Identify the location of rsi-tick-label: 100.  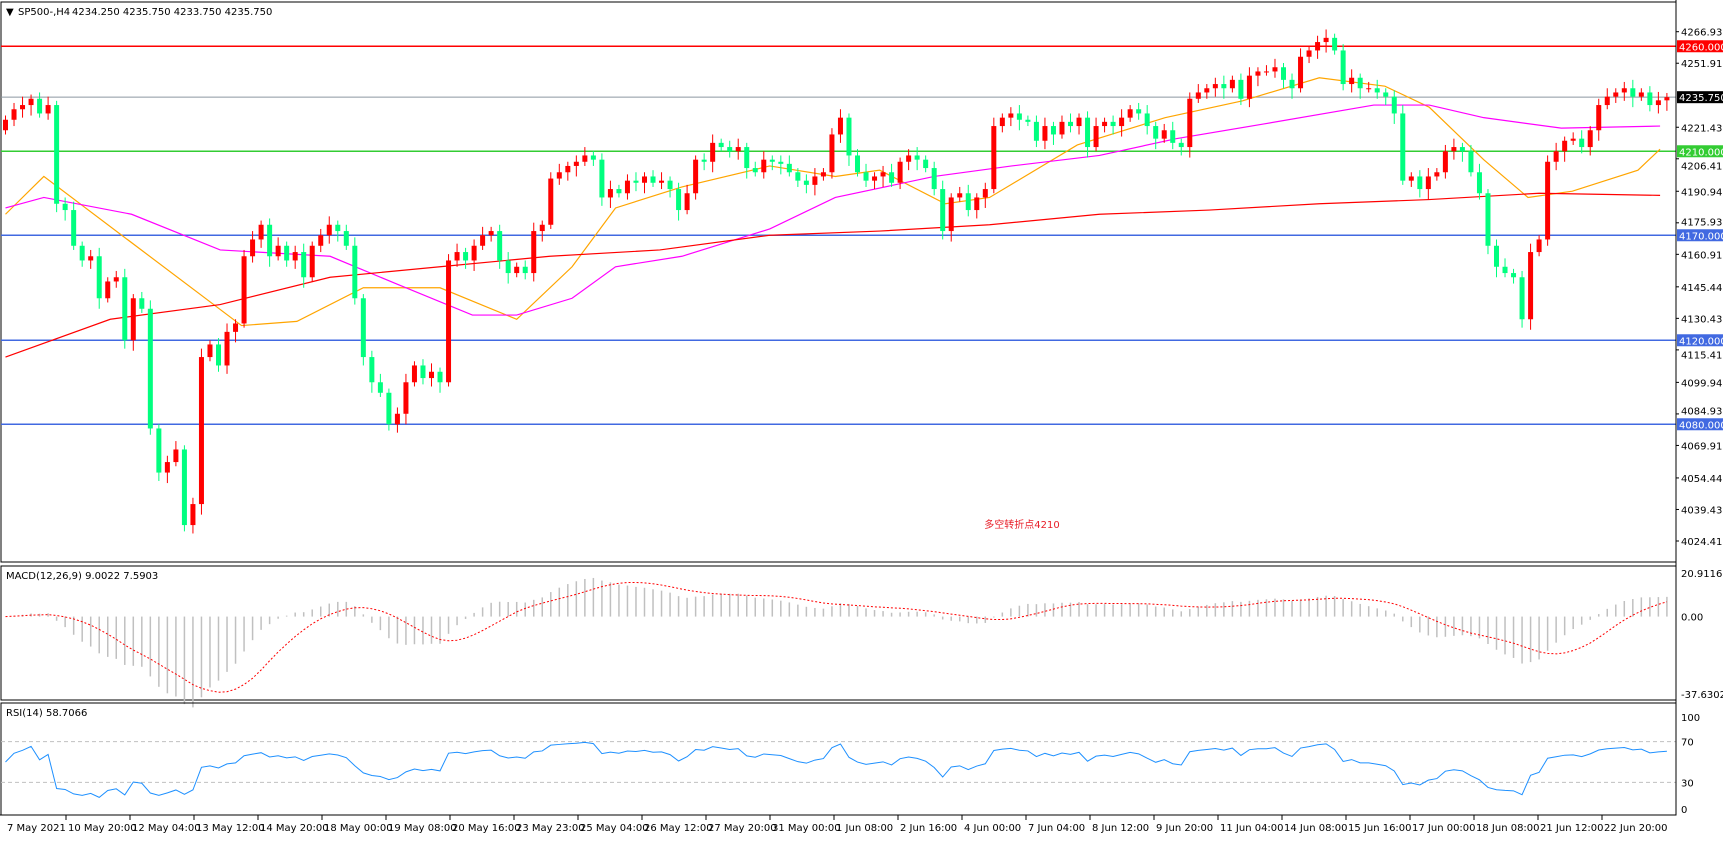
(1690, 718).